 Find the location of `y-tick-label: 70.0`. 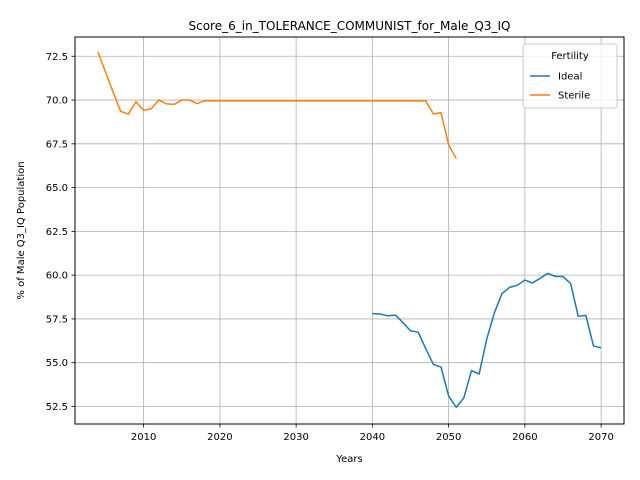

y-tick-label: 70.0 is located at coordinates (57, 101).